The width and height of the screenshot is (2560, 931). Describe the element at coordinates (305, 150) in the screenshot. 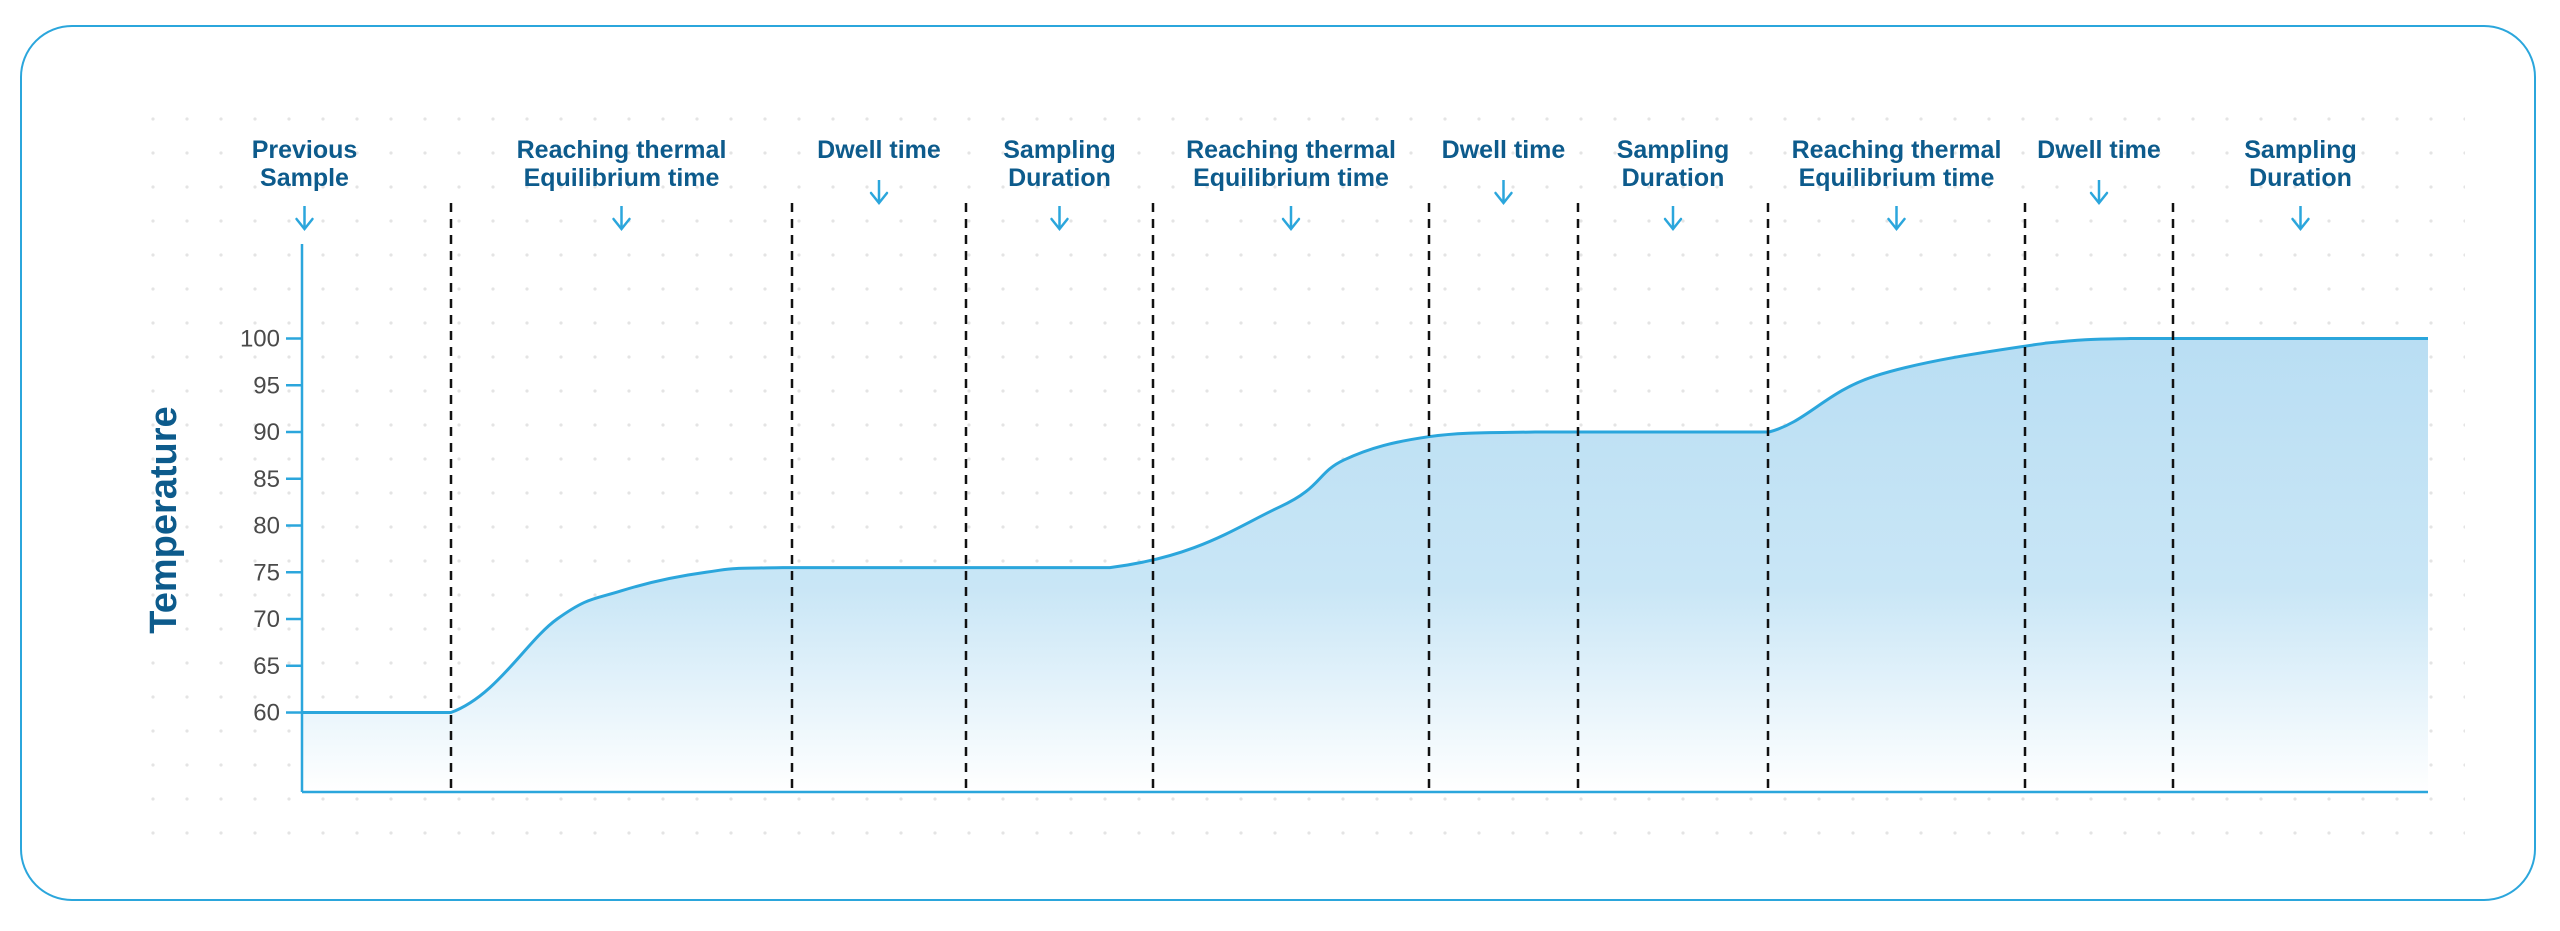

I see `phase-label: Previous` at that location.